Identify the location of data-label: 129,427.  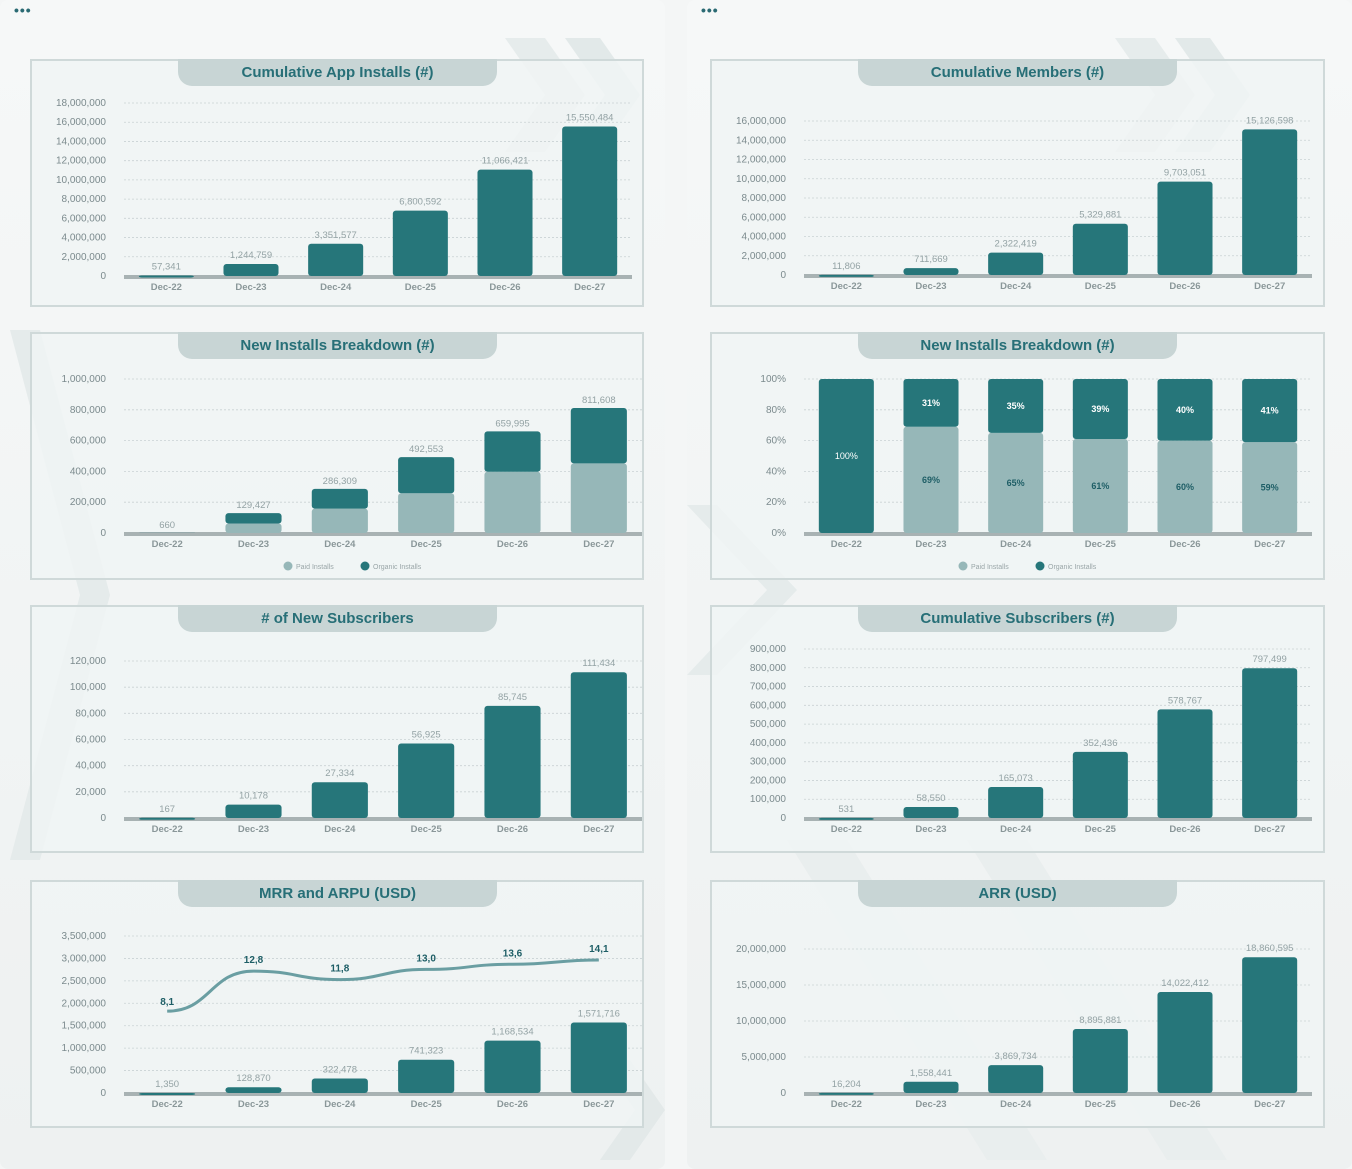
(253, 505).